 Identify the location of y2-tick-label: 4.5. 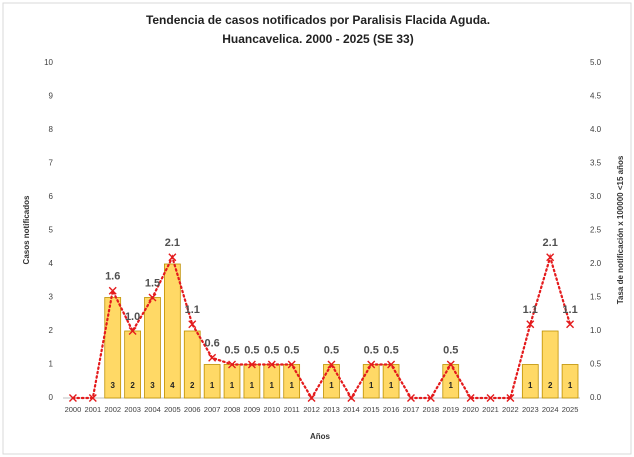
(596, 96).